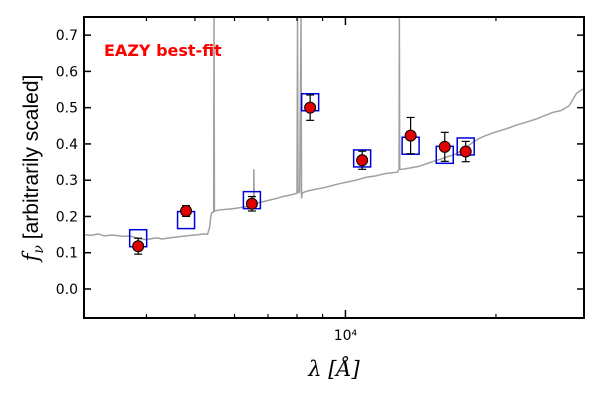 The width and height of the screenshot is (600, 400). I want to click on x-tick-label-0: 10⁴, so click(346, 336).